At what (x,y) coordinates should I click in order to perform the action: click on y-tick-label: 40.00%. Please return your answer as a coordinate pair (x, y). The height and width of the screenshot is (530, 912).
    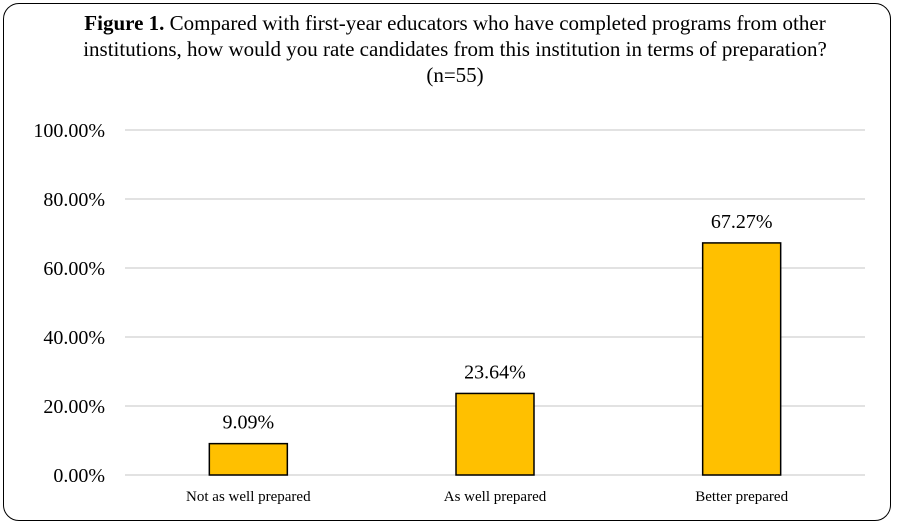
    Looking at the image, I should click on (74, 338).